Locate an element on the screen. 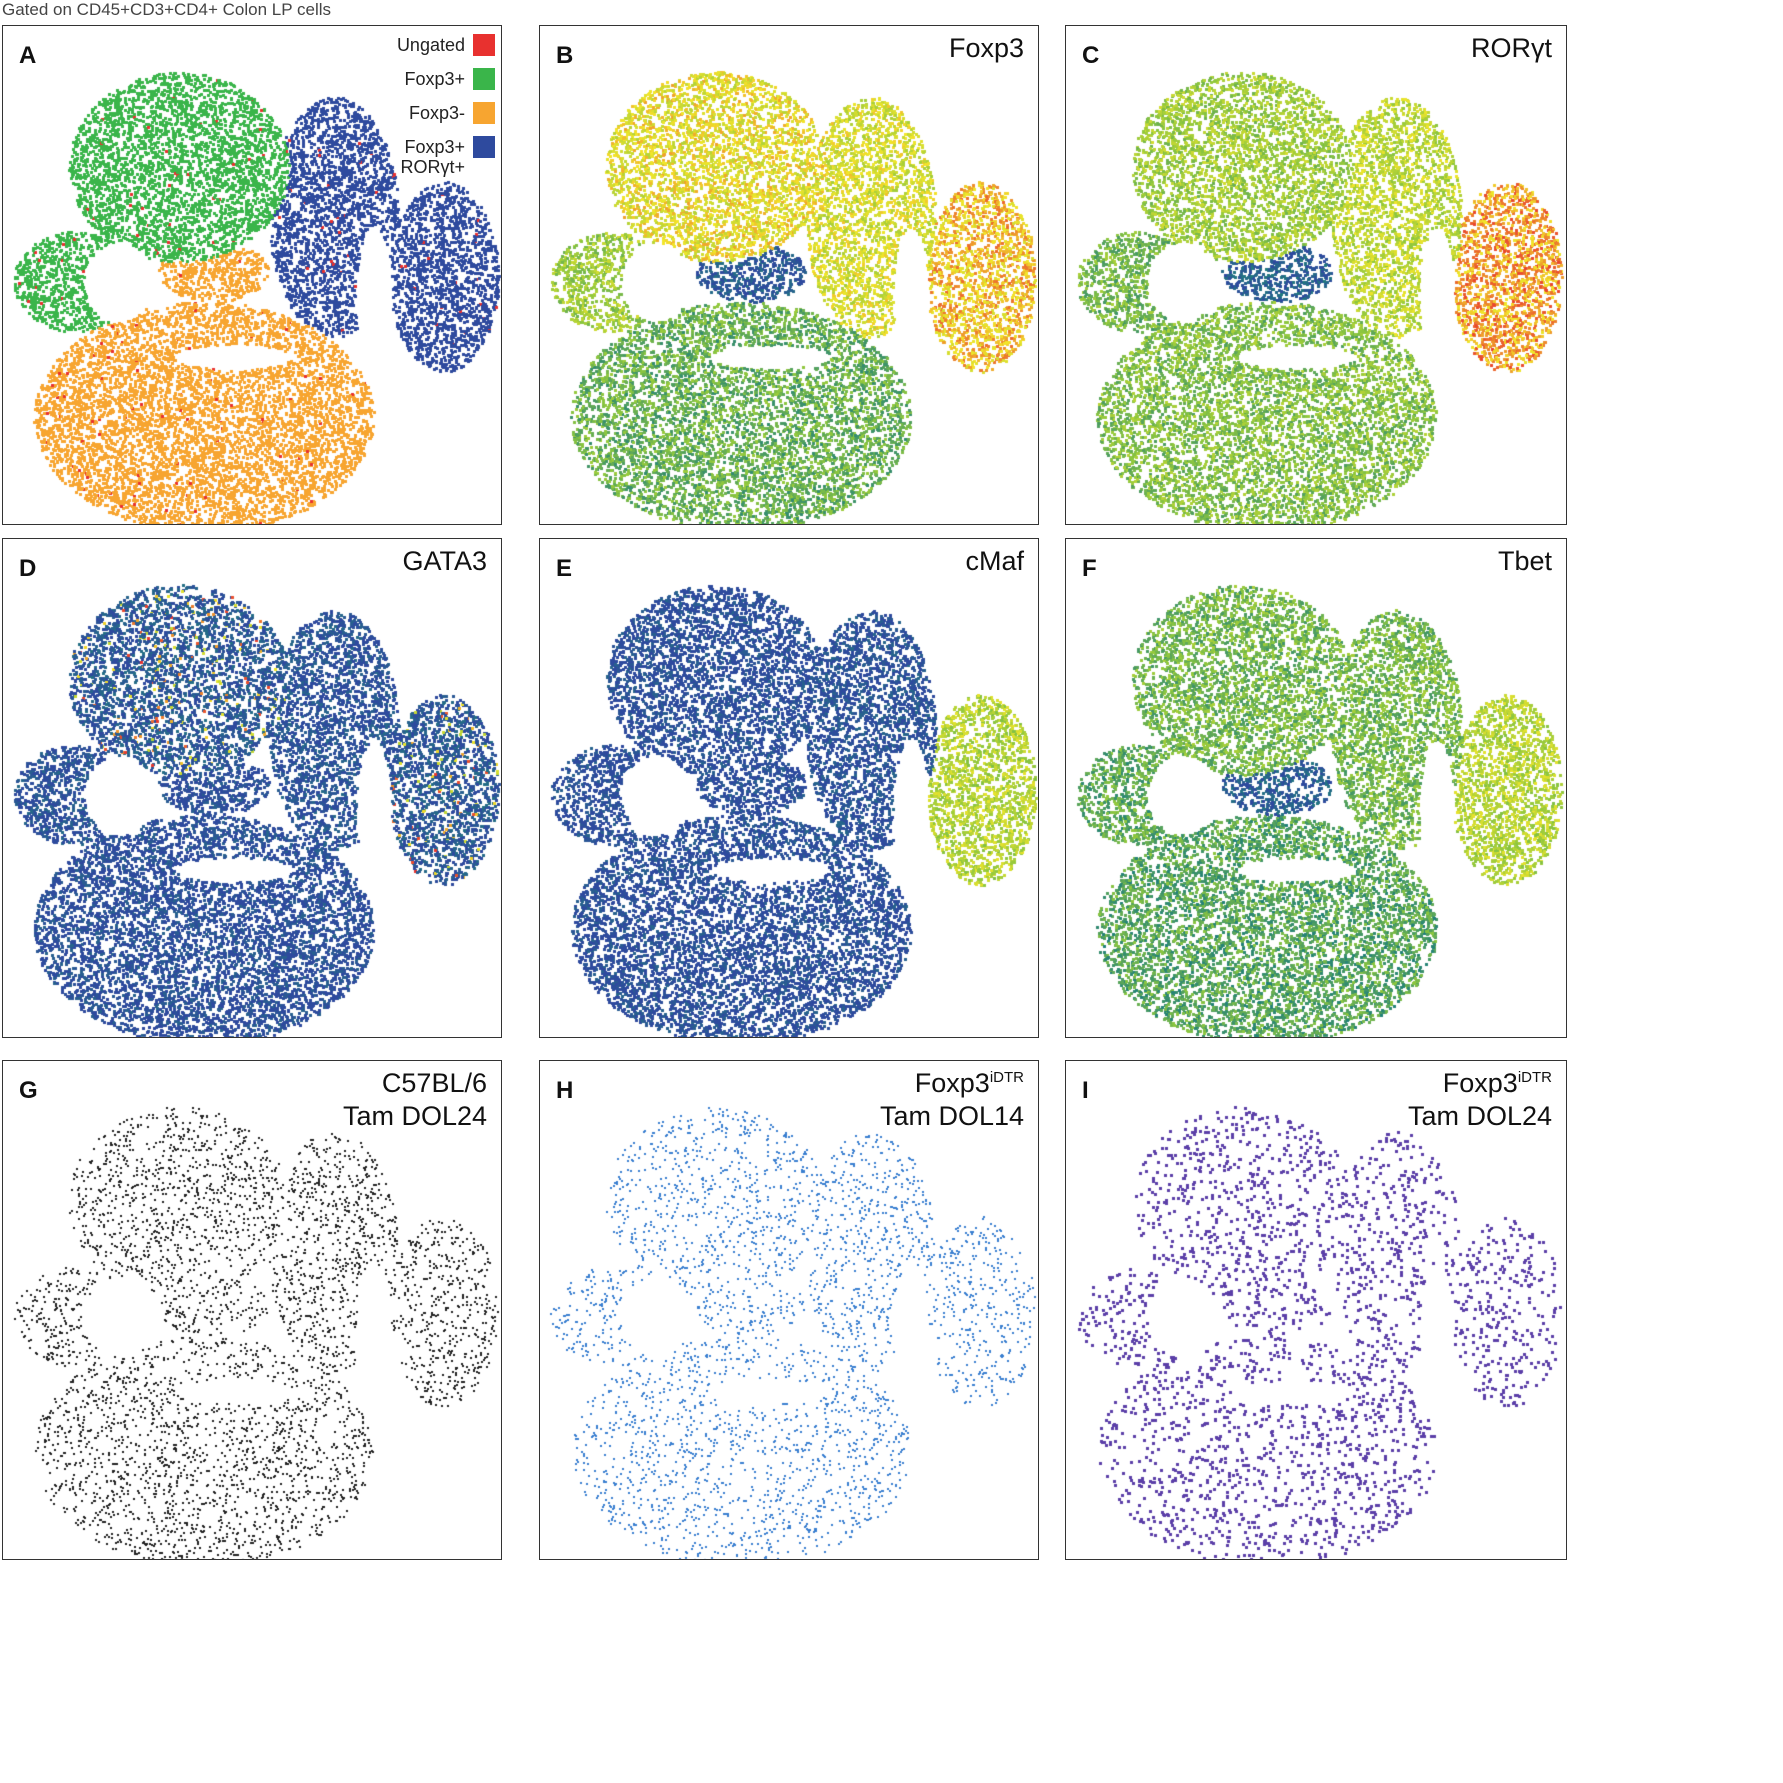 The image size is (1783, 1783). legend-item-foxp3-neg: Foxp3- is located at coordinates (446, 117).